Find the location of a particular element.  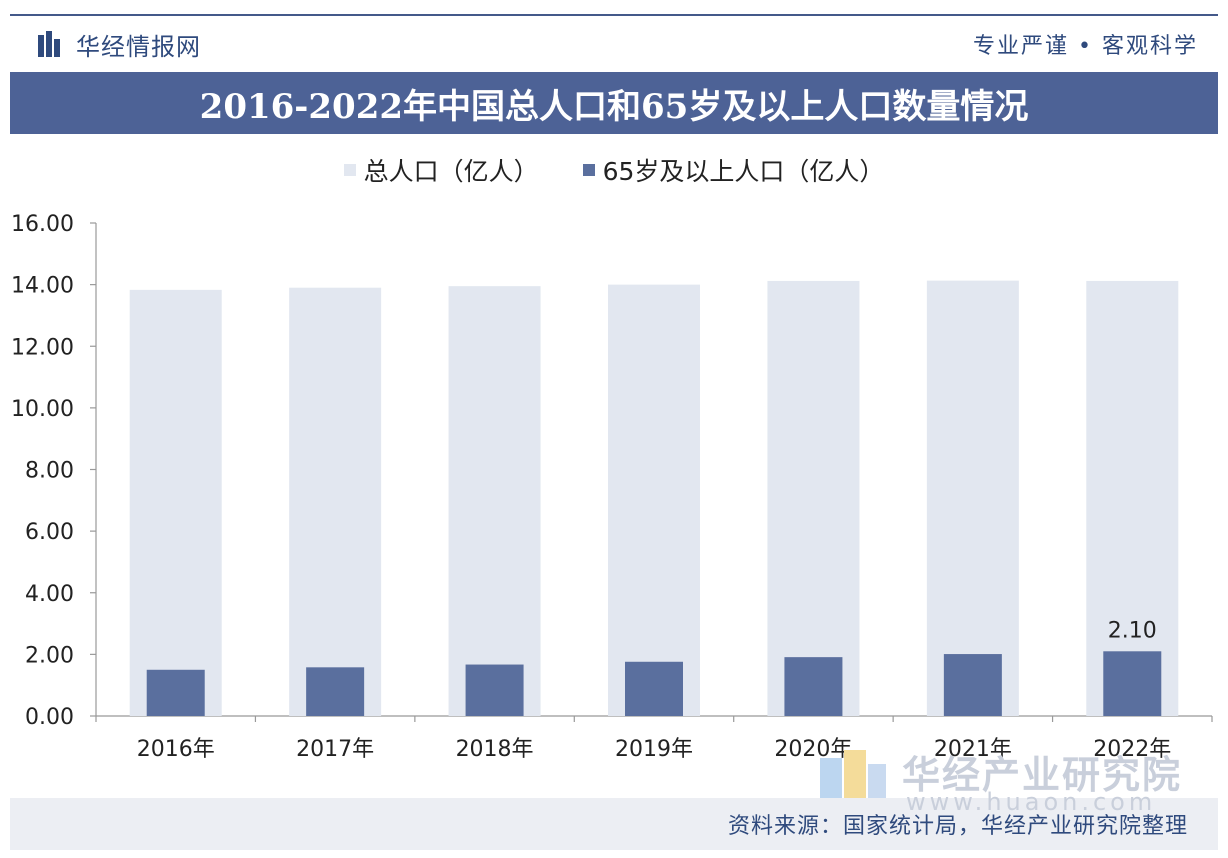

watermark-logo-icon is located at coordinates (855, 778).